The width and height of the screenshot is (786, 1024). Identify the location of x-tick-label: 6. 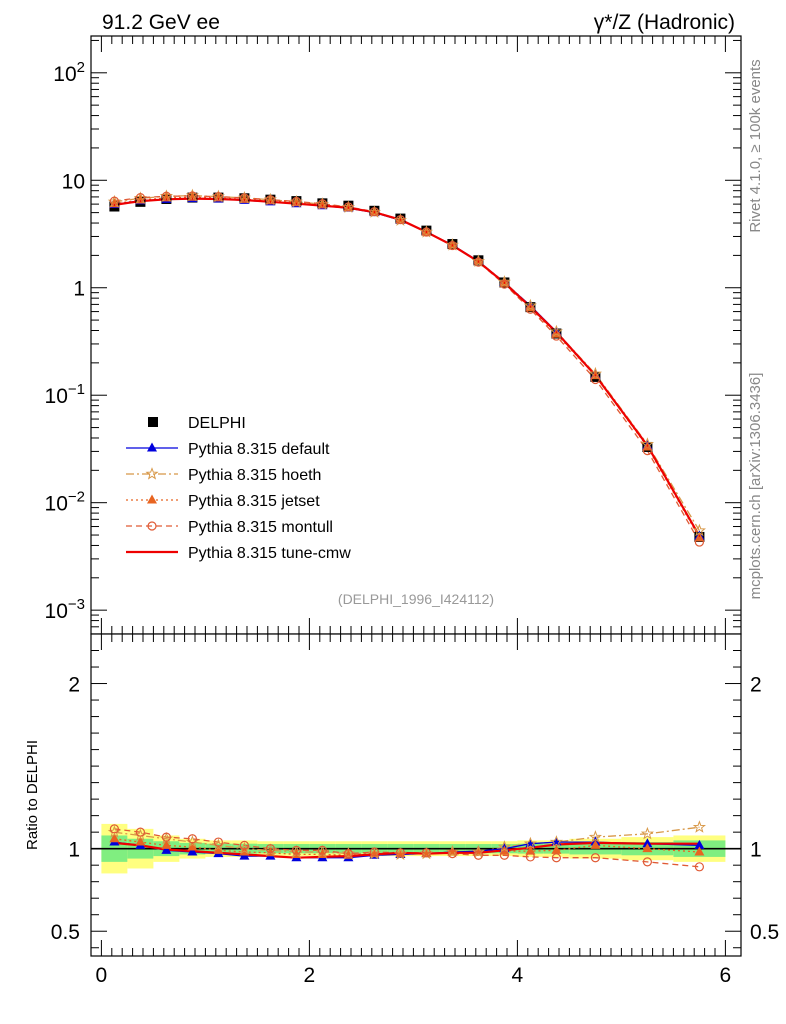
(726, 975).